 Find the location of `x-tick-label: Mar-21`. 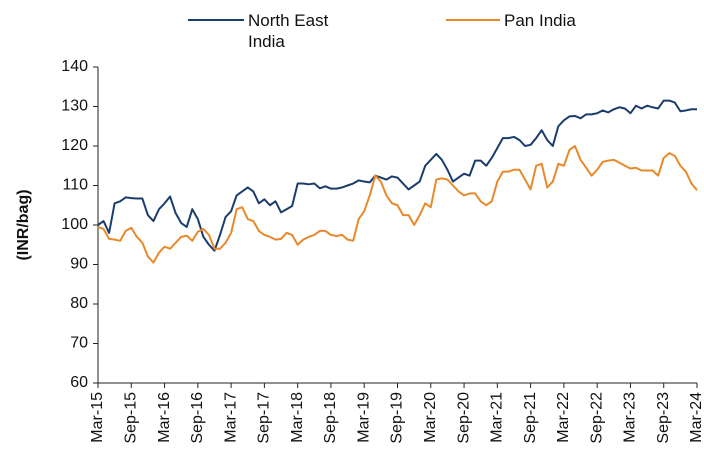

x-tick-label: Mar-21 is located at coordinates (497, 417).